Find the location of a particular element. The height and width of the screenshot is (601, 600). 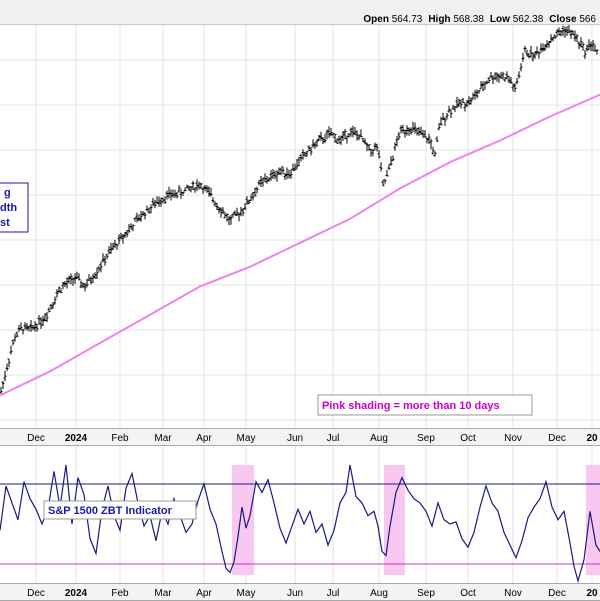

high-value: 568.38 is located at coordinates (468, 19).